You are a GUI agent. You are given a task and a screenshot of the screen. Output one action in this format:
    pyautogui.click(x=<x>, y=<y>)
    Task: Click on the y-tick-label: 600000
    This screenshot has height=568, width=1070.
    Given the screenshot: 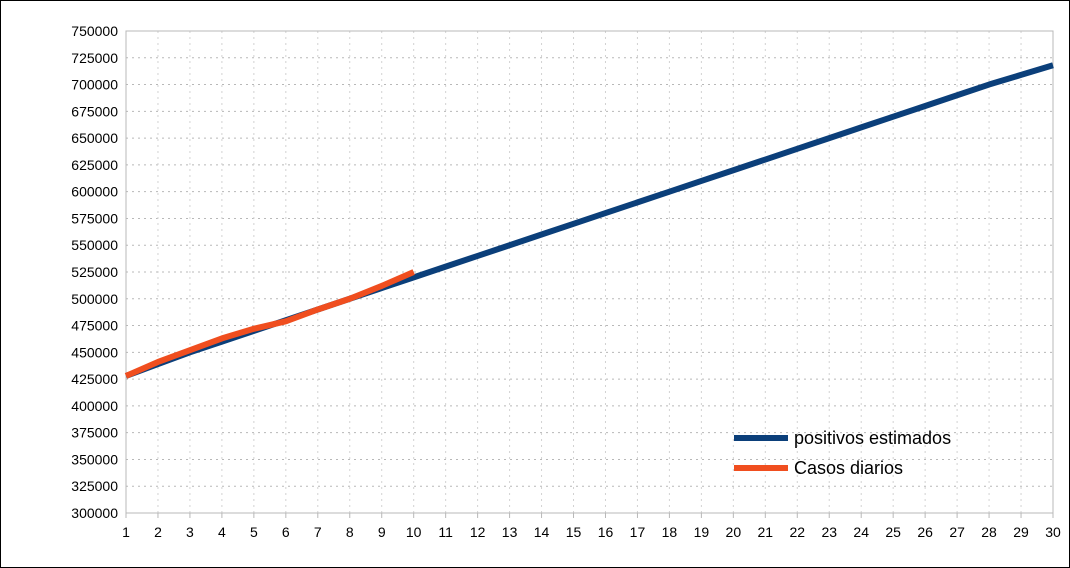 What is the action you would take?
    pyautogui.click(x=94, y=192)
    